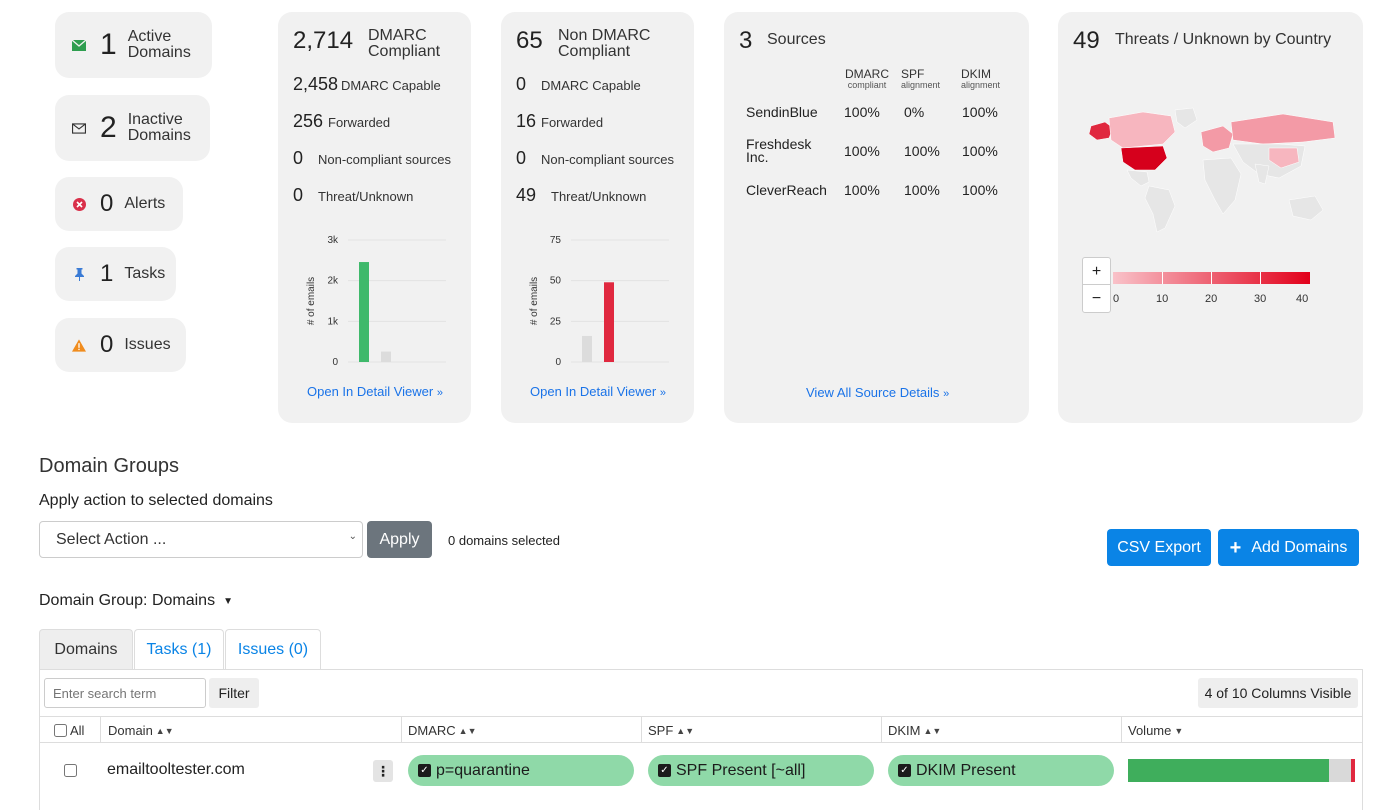 This screenshot has width=1400, height=810. I want to click on volume-bar, so click(1241, 770).